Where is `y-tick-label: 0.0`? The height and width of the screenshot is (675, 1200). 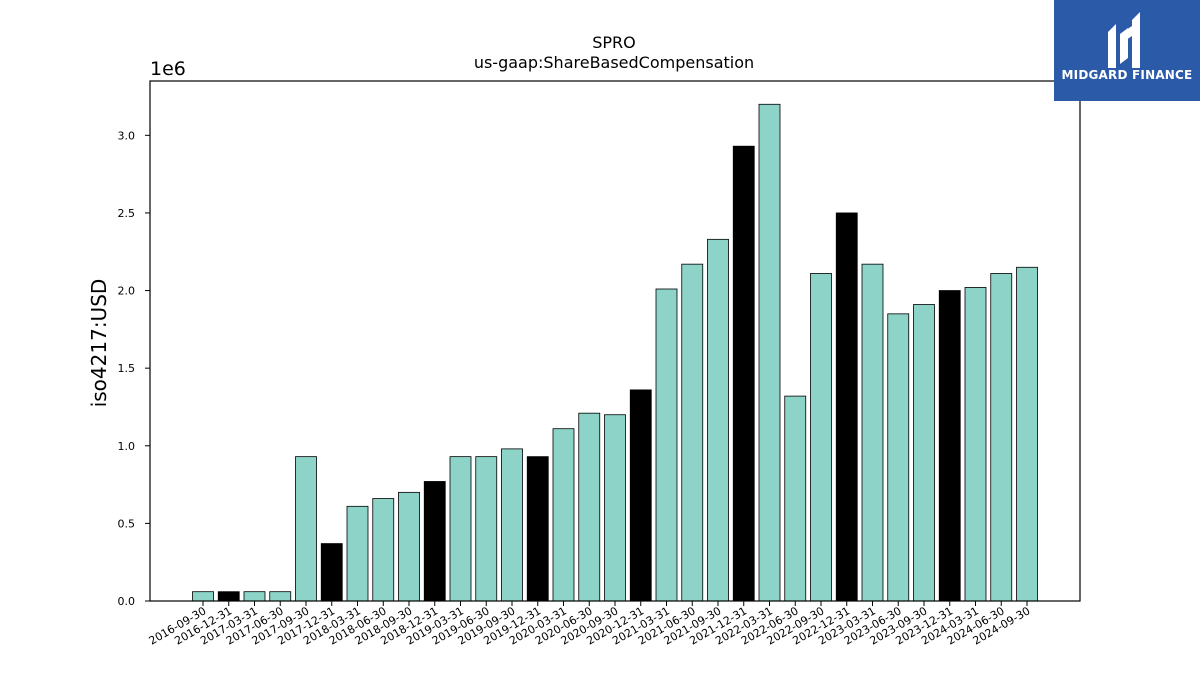 y-tick-label: 0.0 is located at coordinates (127, 601).